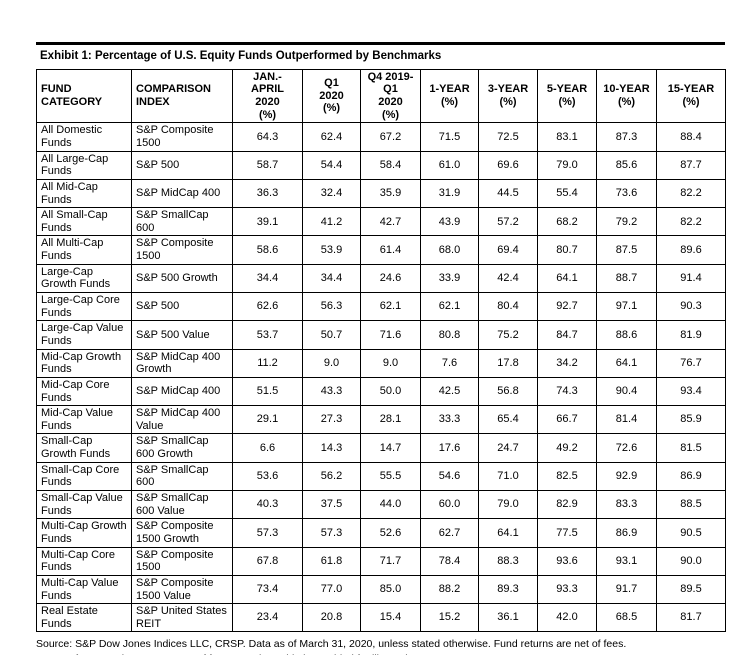 The width and height of the screenshot is (733, 655). Describe the element at coordinates (449, 618) in the screenshot. I see `value-cell: 15.2` at that location.